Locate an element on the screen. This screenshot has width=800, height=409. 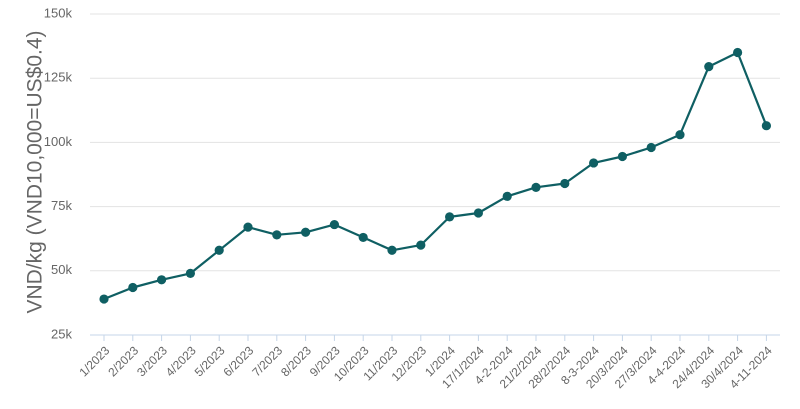
x-tick-label: 7/2023 is located at coordinates (267, 361).